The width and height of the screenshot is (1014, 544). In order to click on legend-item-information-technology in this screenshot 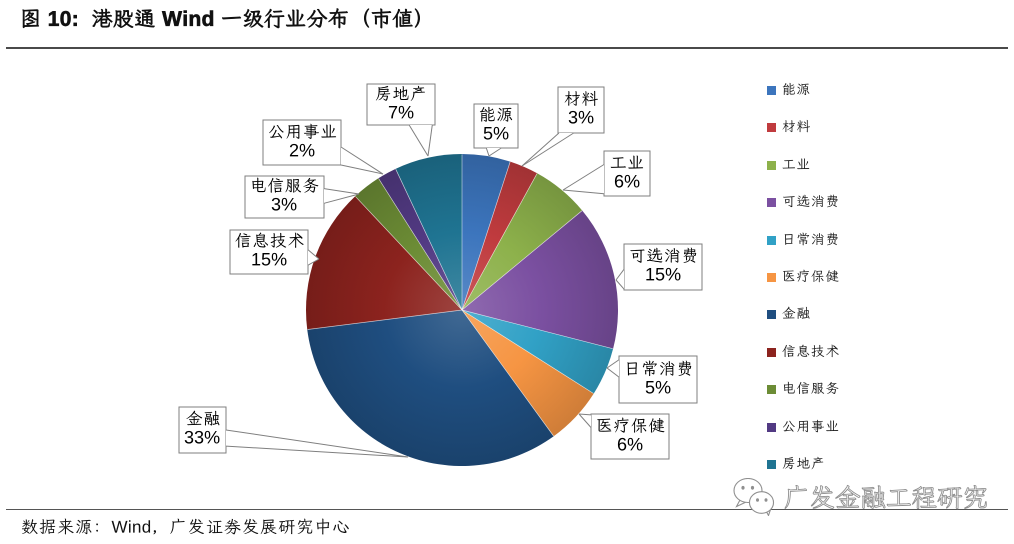, I will do `click(803, 352)`.